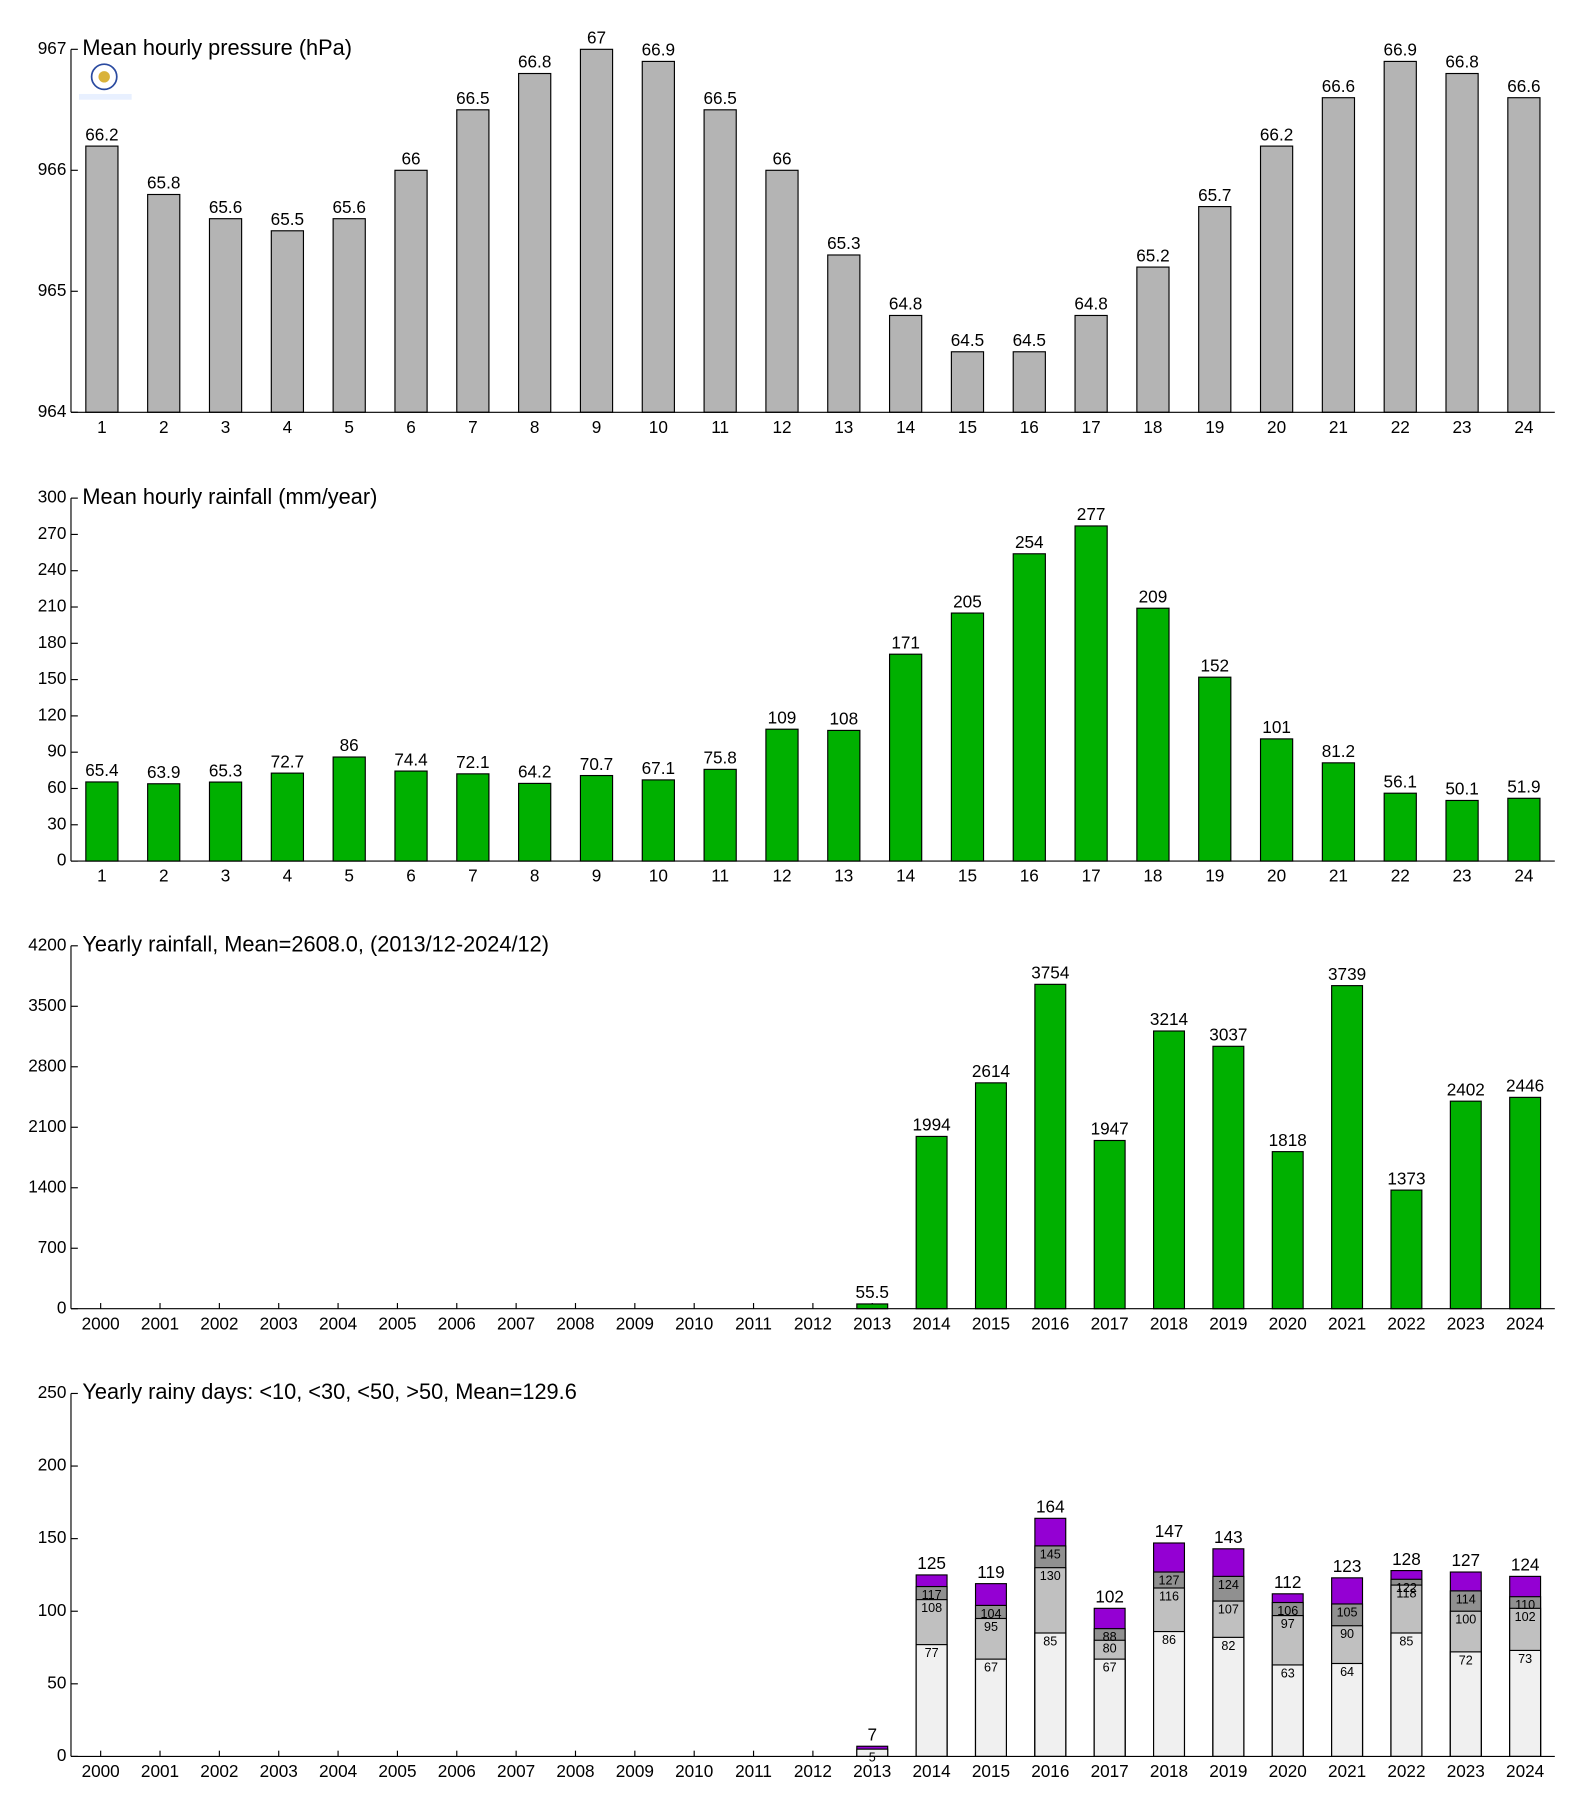 This screenshot has width=1580, height=1800. I want to click on value-label: 3214, so click(1169, 1019).